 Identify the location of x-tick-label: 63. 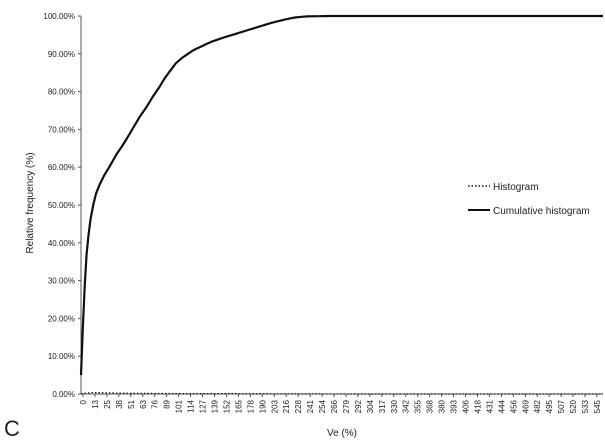
(143, 403).